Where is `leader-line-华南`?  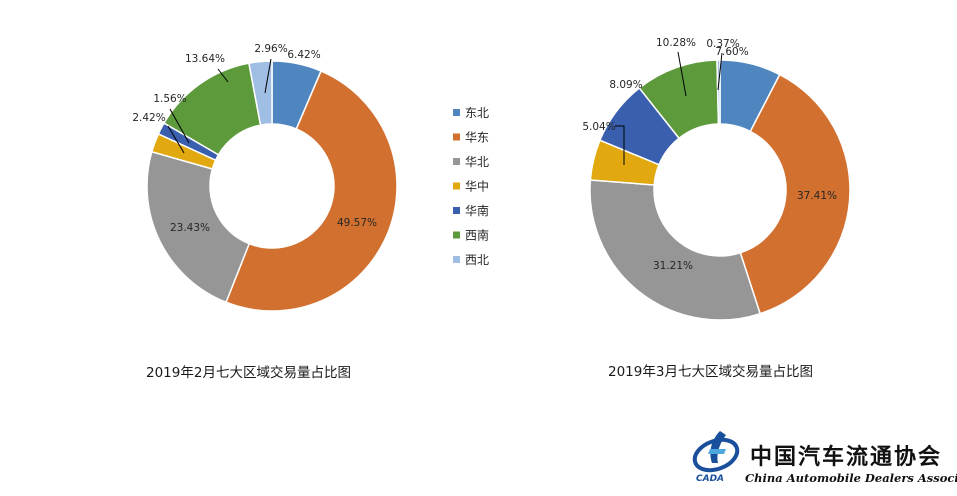 leader-line-华南 is located at coordinates (179, 126).